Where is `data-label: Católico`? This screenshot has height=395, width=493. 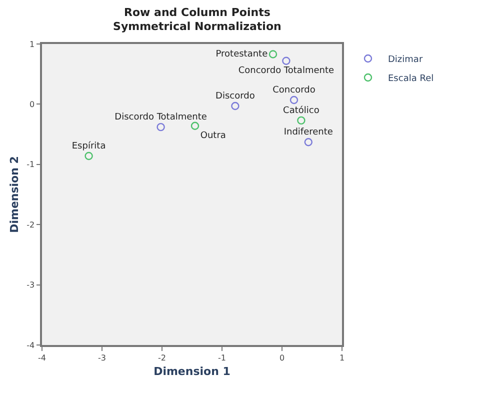 data-label: Católico is located at coordinates (301, 110).